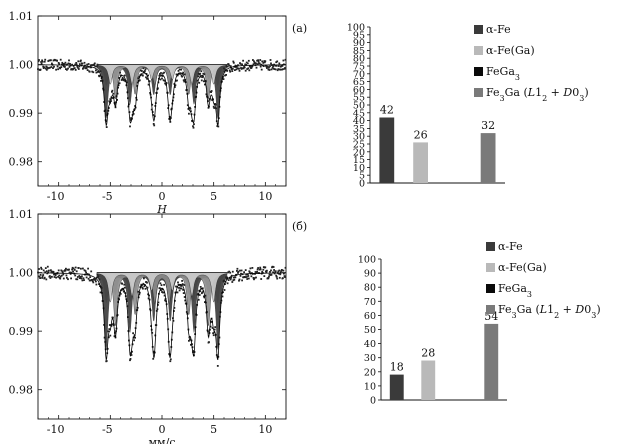 This screenshot has width=624, height=444. What do you see at coordinates (162, 316) in the screenshot?
I see `fit-curve` at bounding box center [162, 316].